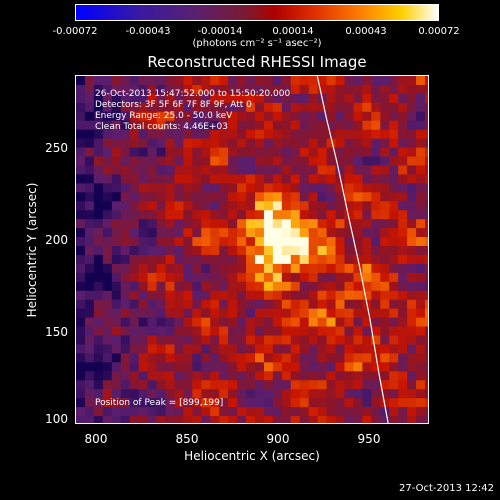  I want to click on x-tick-label: 850, so click(187, 439).